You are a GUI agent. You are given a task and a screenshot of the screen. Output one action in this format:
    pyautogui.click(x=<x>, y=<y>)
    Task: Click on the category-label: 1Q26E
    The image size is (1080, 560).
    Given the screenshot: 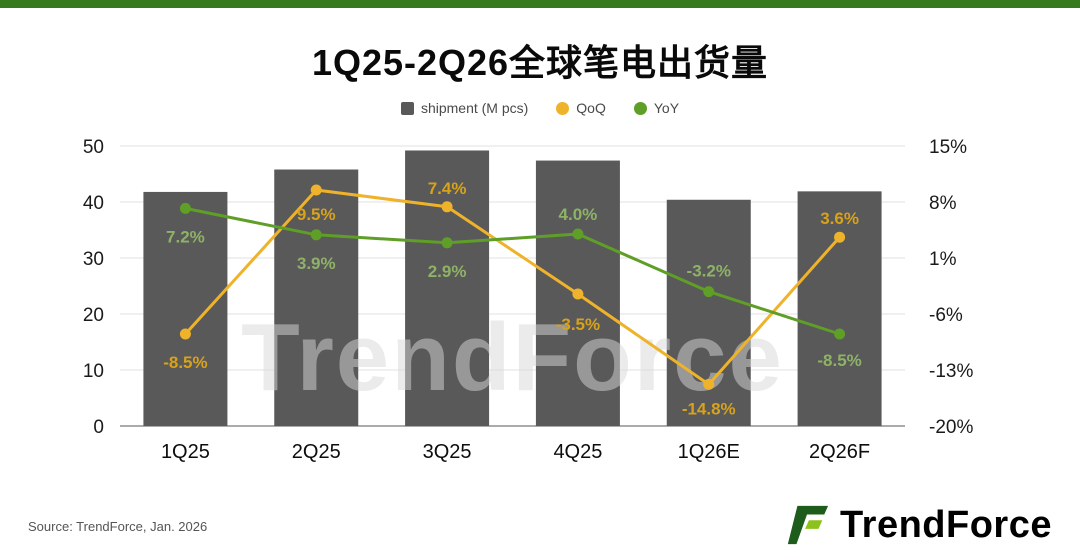 What is the action you would take?
    pyautogui.click(x=709, y=452)
    